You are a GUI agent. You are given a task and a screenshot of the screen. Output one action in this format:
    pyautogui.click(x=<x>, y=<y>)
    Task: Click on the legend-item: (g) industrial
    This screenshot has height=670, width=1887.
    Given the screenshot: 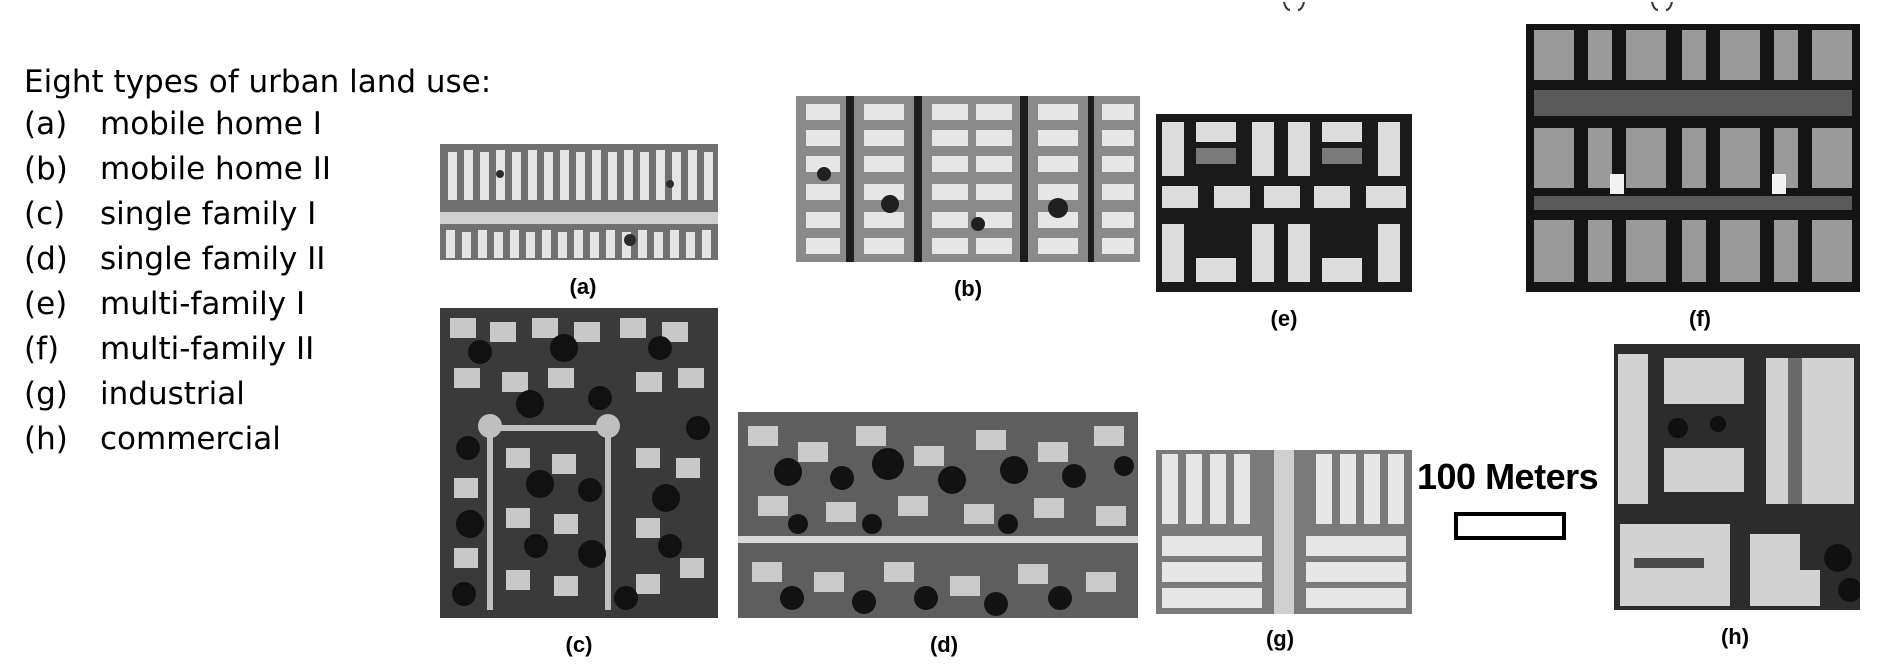 What is the action you would take?
    pyautogui.click(x=257, y=394)
    